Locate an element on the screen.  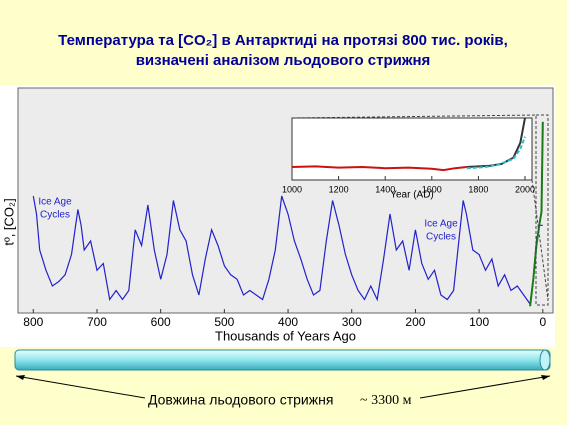
caption: Довжина льодового стрижня is located at coordinates (240, 400).